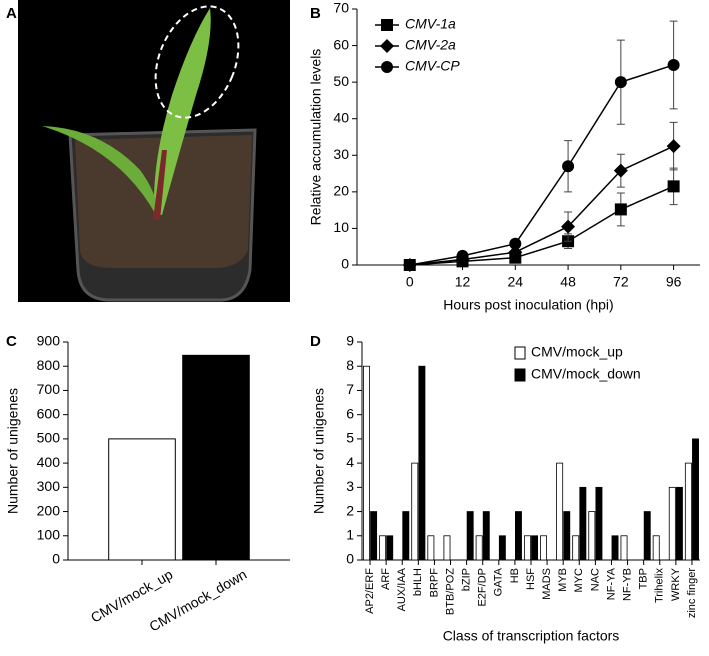 The height and width of the screenshot is (656, 709). Describe the element at coordinates (547, 584) in the screenshot. I see `x-tick-label: MADS` at that location.